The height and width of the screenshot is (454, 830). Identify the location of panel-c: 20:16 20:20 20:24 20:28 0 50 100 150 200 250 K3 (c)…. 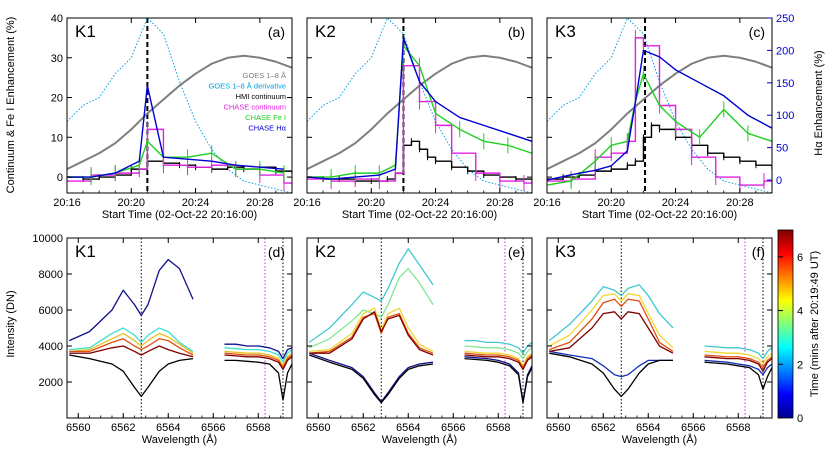
(663, 117).